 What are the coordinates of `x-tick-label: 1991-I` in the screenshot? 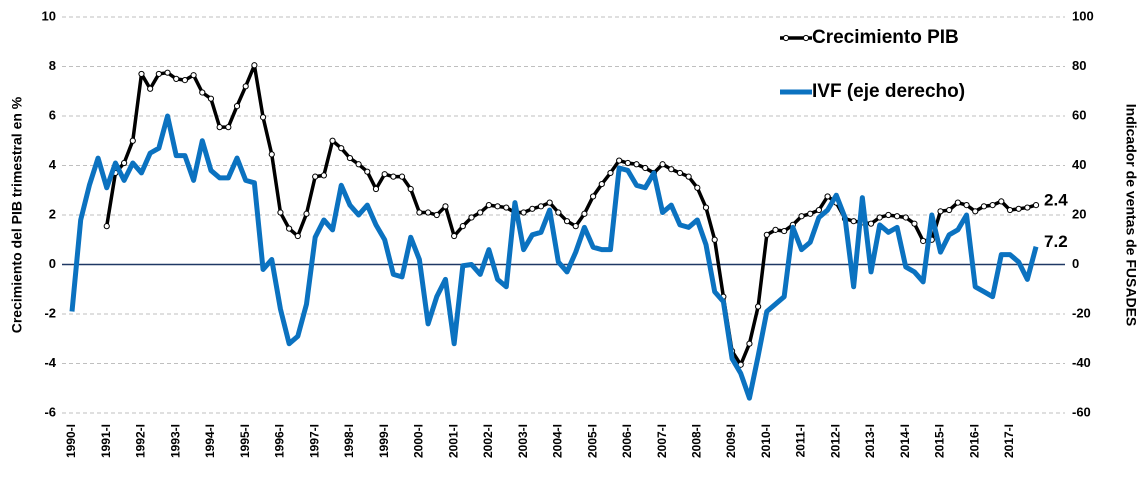 It's located at (106, 441).